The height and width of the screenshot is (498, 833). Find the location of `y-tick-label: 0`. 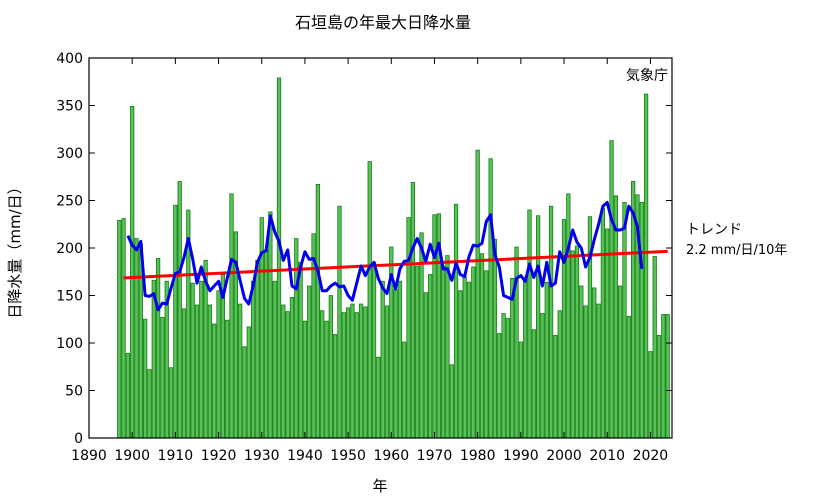

y-tick-label: 0 is located at coordinates (78, 439).